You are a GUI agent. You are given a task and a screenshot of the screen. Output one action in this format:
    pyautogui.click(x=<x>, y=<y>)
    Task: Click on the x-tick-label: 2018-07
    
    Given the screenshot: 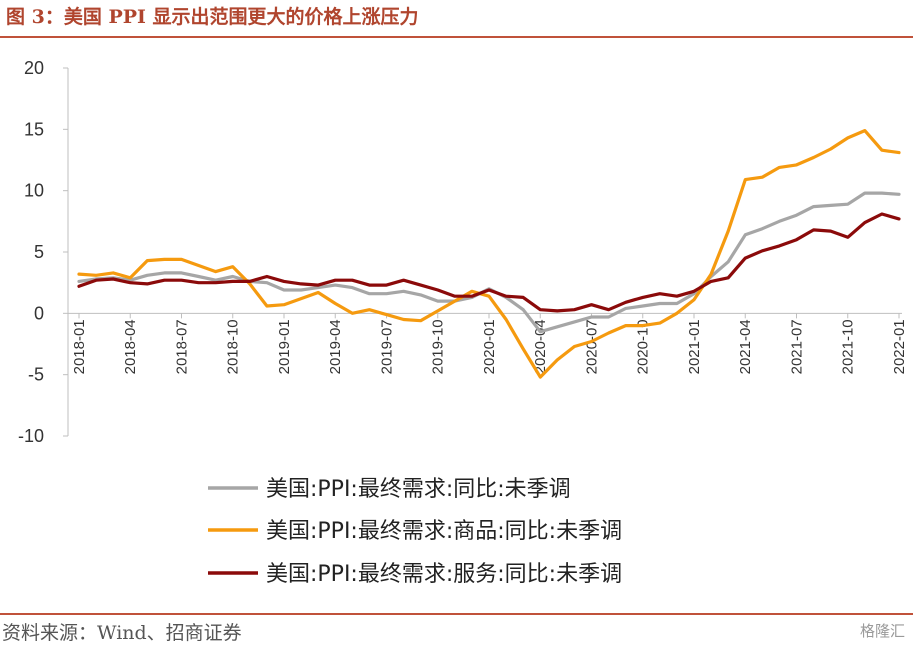 What is the action you would take?
    pyautogui.click(x=182, y=346)
    